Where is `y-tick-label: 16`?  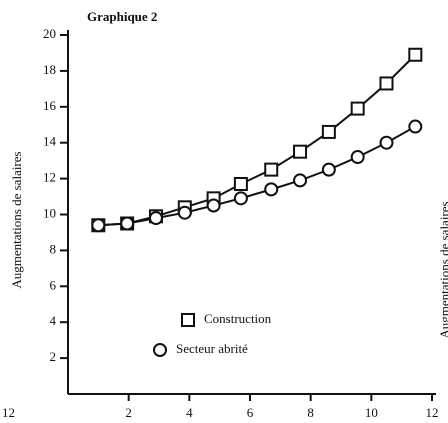
y-tick-label: 16 is located at coordinates (50, 105).